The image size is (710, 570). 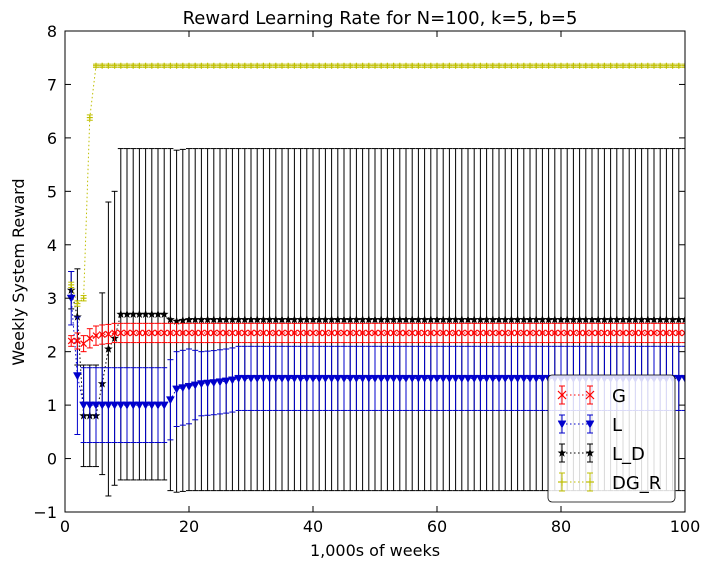 I want to click on marker-g-99-stroke-a, so click(x=683, y=331).